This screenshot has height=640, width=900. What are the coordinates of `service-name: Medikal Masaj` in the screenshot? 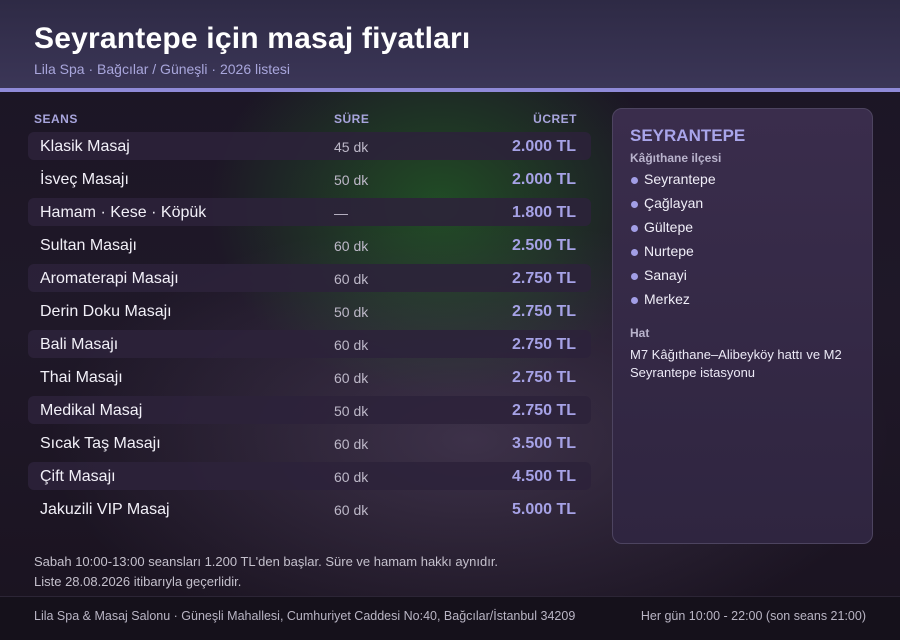 It's located at (91, 410).